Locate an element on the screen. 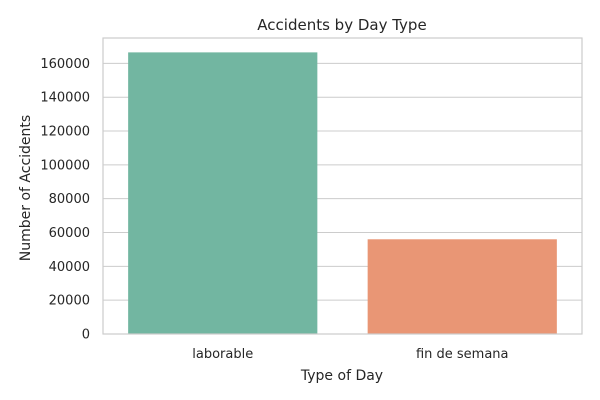 The image size is (600, 400). bar-fin-de-semana is located at coordinates (462, 286).